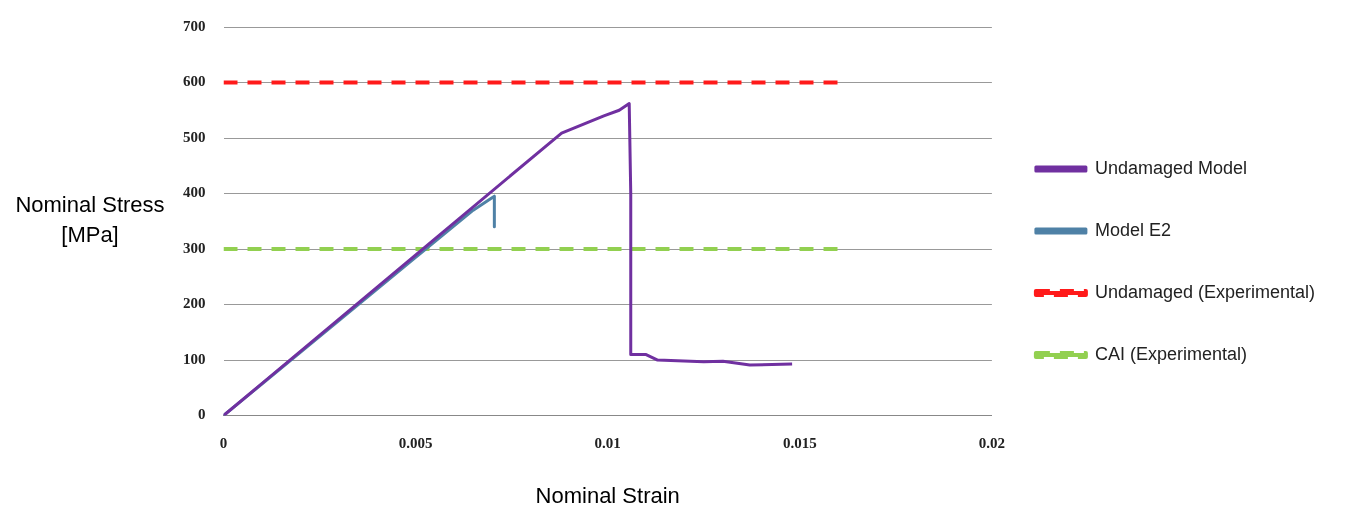  What do you see at coordinates (799, 443) in the screenshot?
I see `x-tick-label: 0.015` at bounding box center [799, 443].